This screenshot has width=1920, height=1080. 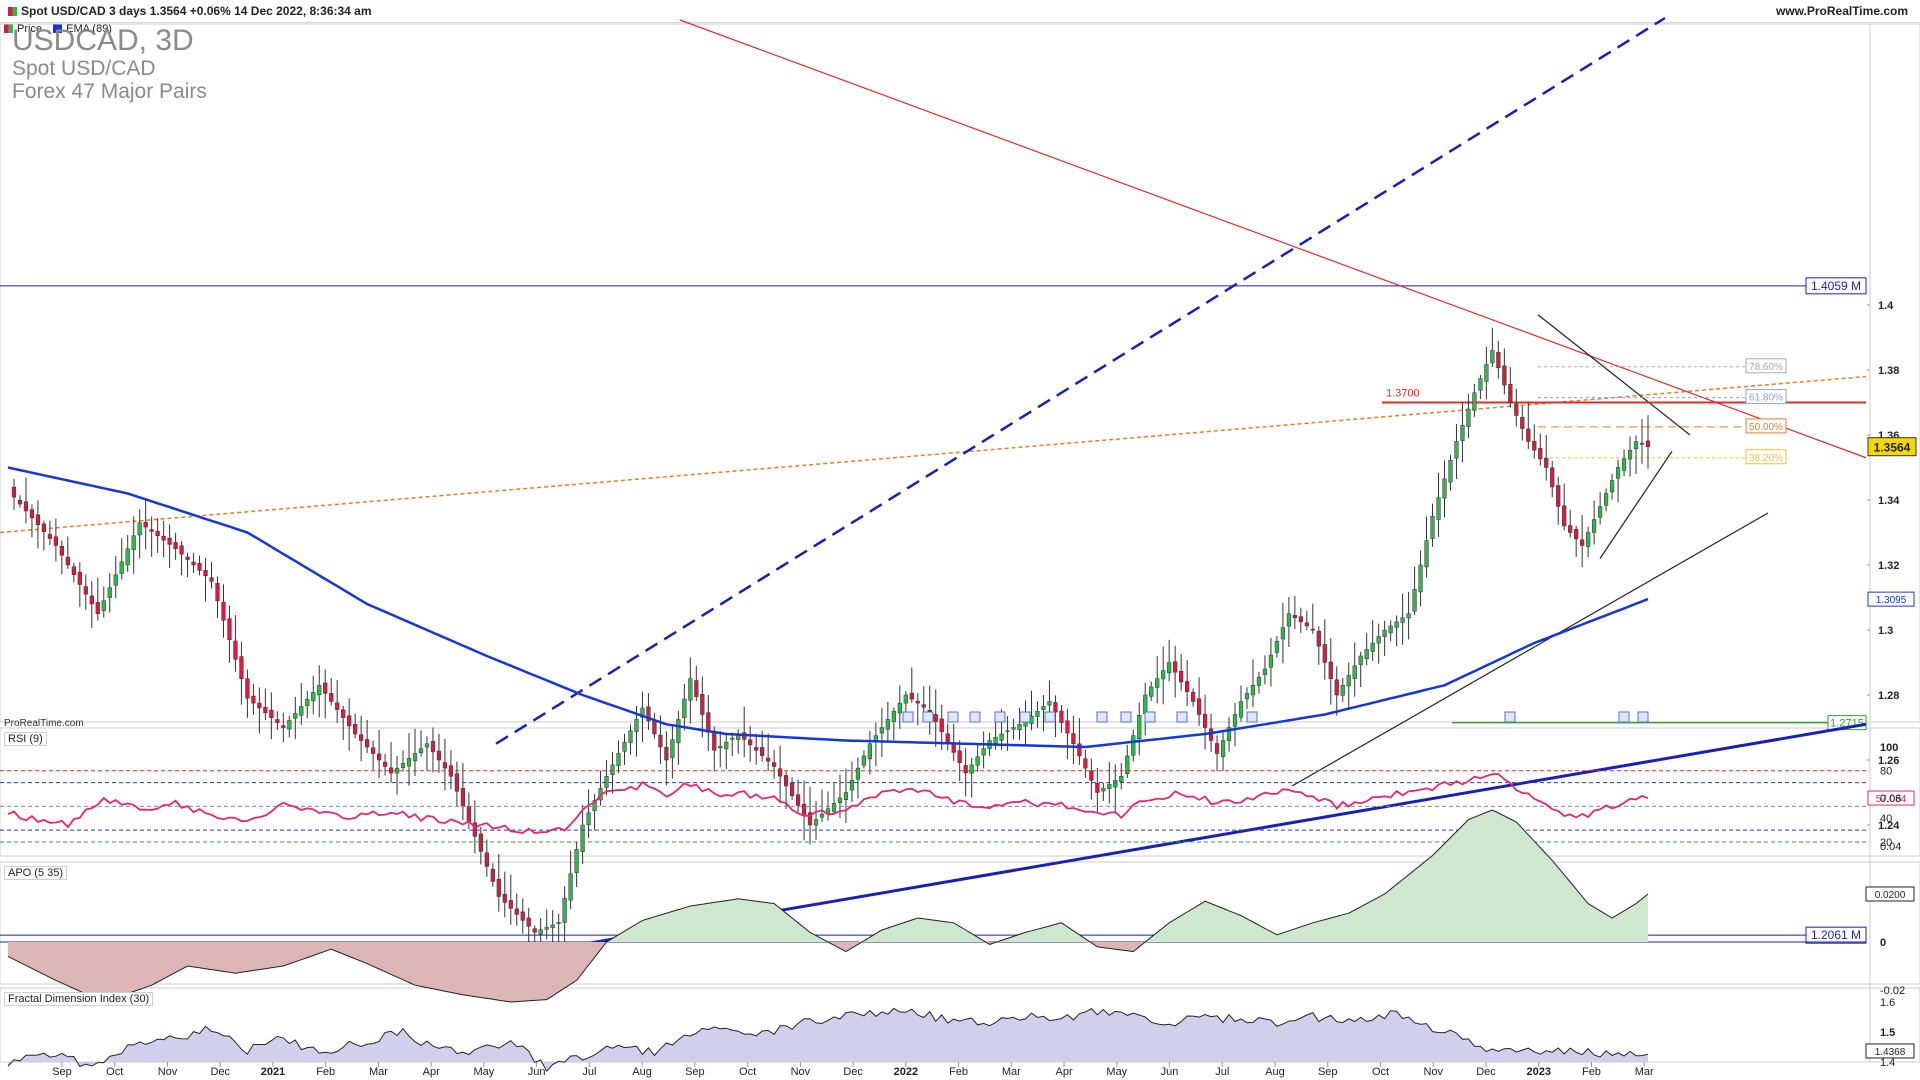 What do you see at coordinates (25, 739) in the screenshot?
I see `rsi-label: RSI (9)` at bounding box center [25, 739].